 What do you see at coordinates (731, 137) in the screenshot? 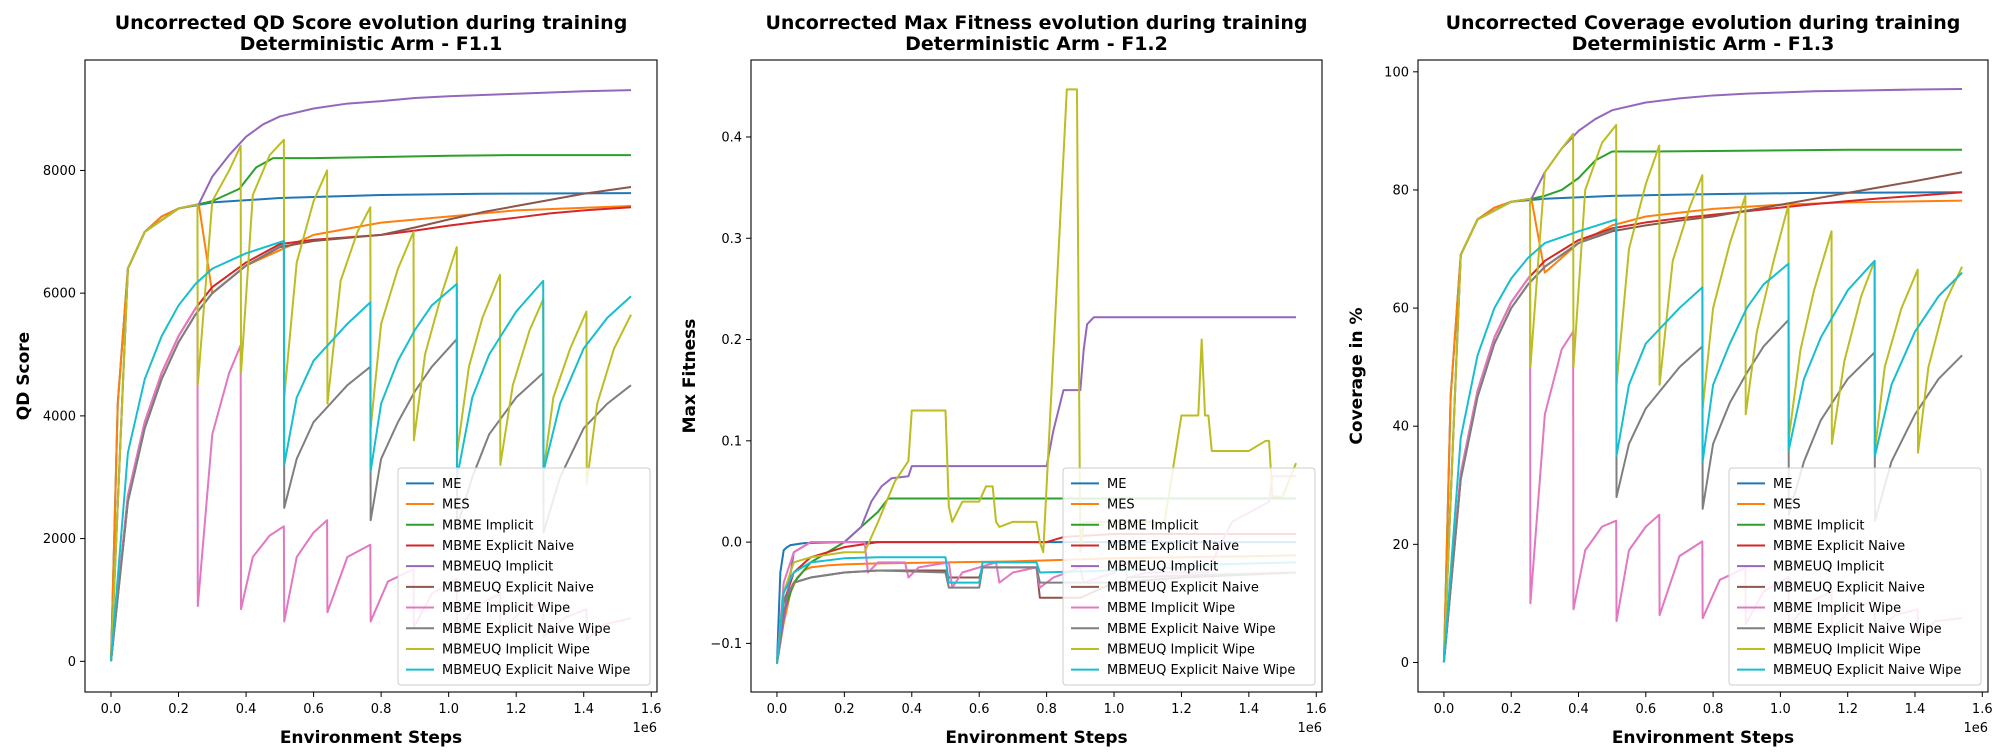
I see `y-tick-label: 0.4` at bounding box center [731, 137].